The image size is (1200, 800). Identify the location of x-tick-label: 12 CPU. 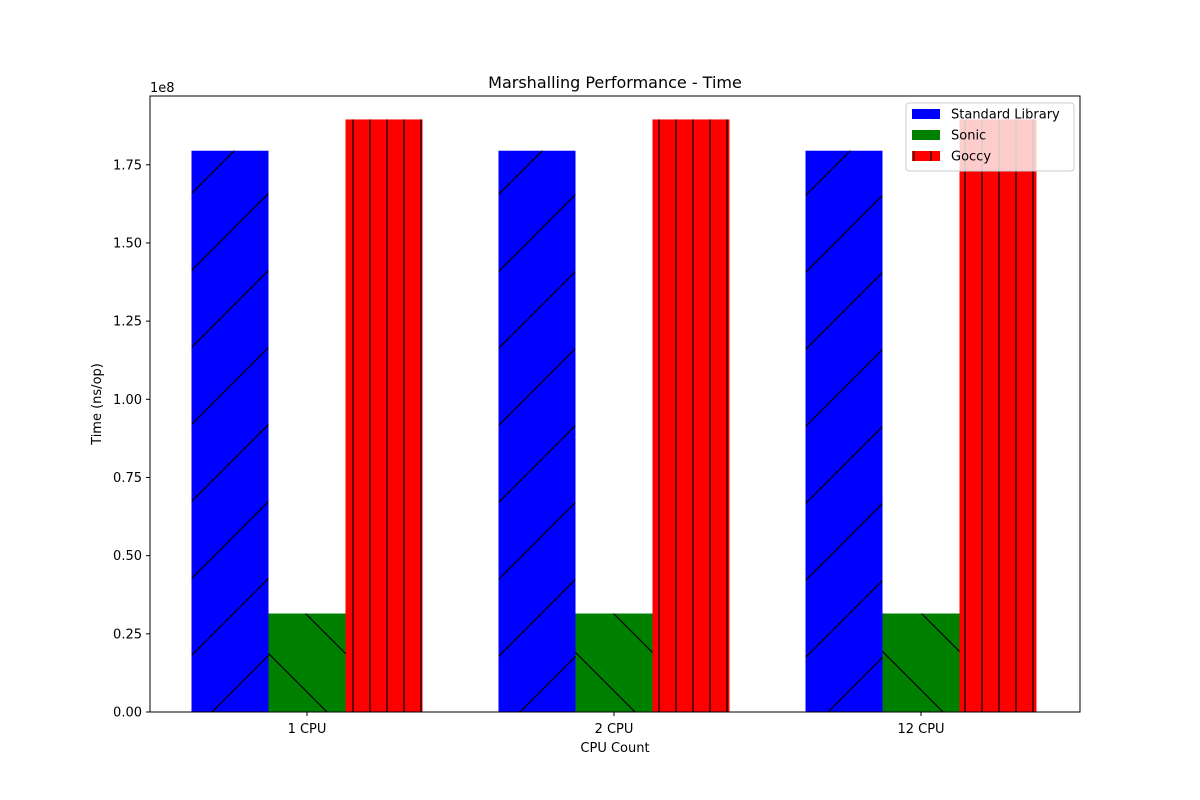
(920, 729).